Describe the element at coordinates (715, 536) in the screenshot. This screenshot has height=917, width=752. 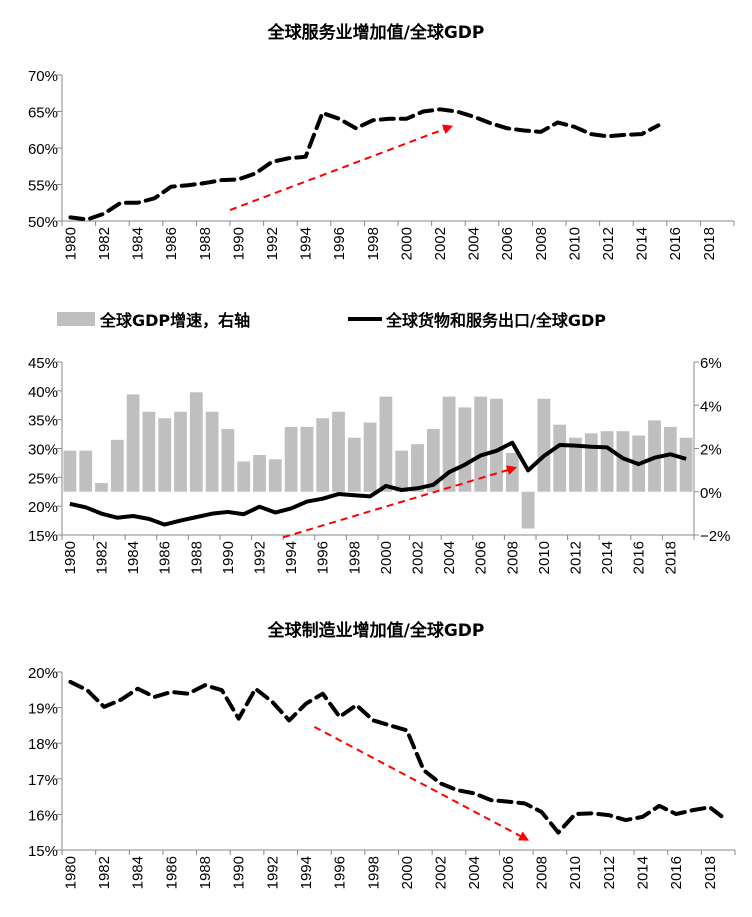
I see `y2-tick-label: −2%` at that location.